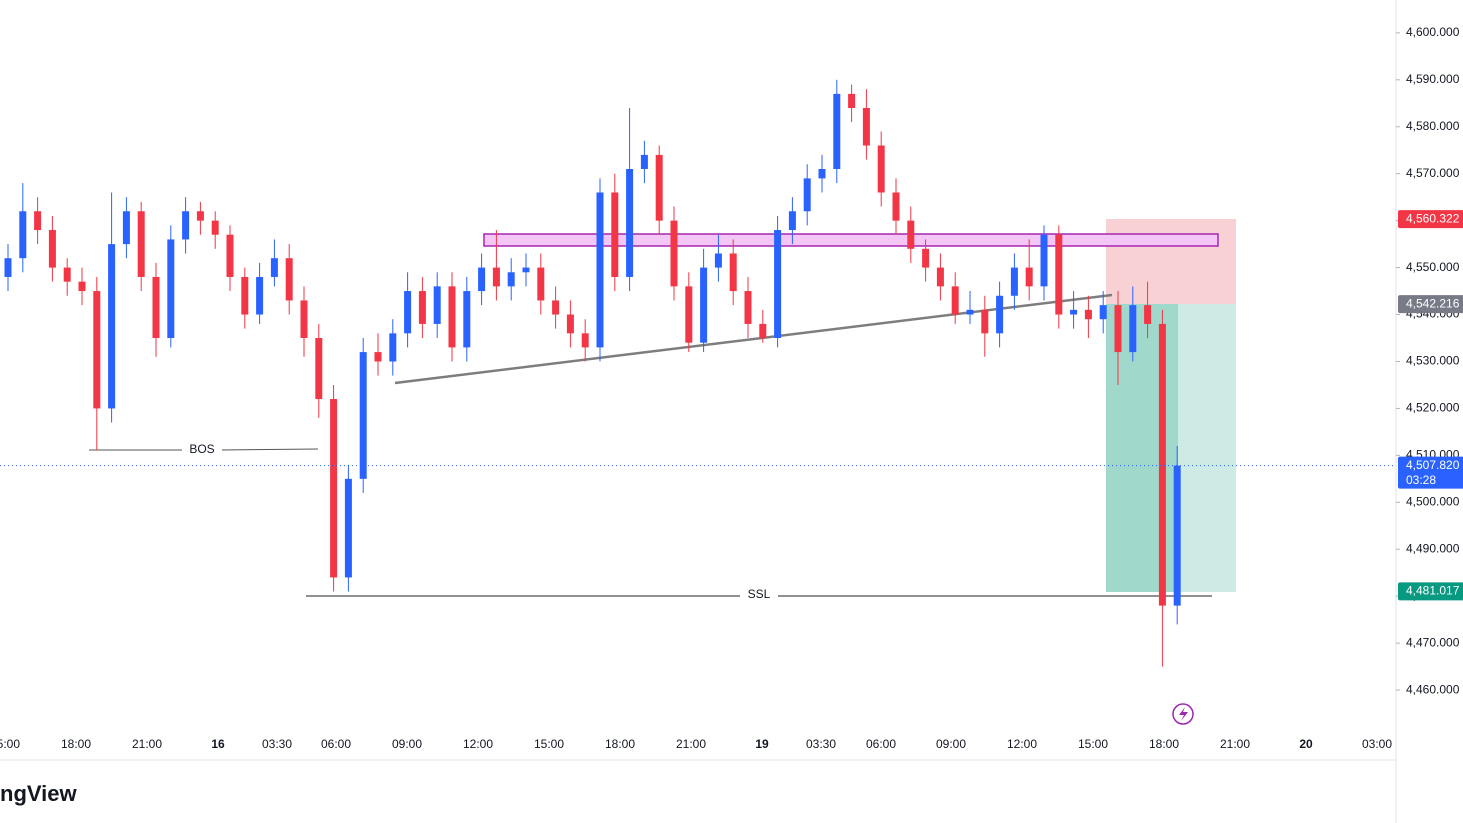  What do you see at coordinates (1433, 126) in the screenshot?
I see `y-tick-label: 4,580.000` at bounding box center [1433, 126].